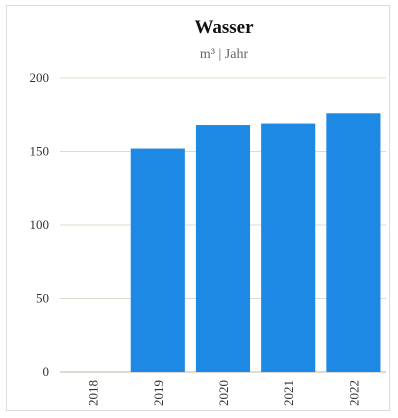  I want to click on y-tick-label: 50, so click(42, 298).